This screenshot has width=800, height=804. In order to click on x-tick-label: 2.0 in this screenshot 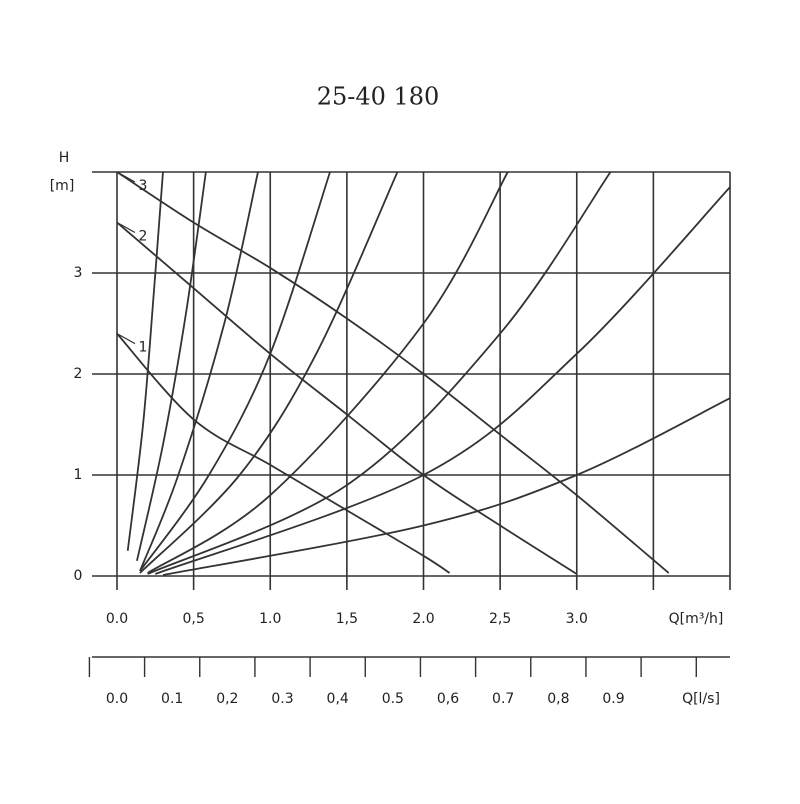, I will do `click(423, 619)`.